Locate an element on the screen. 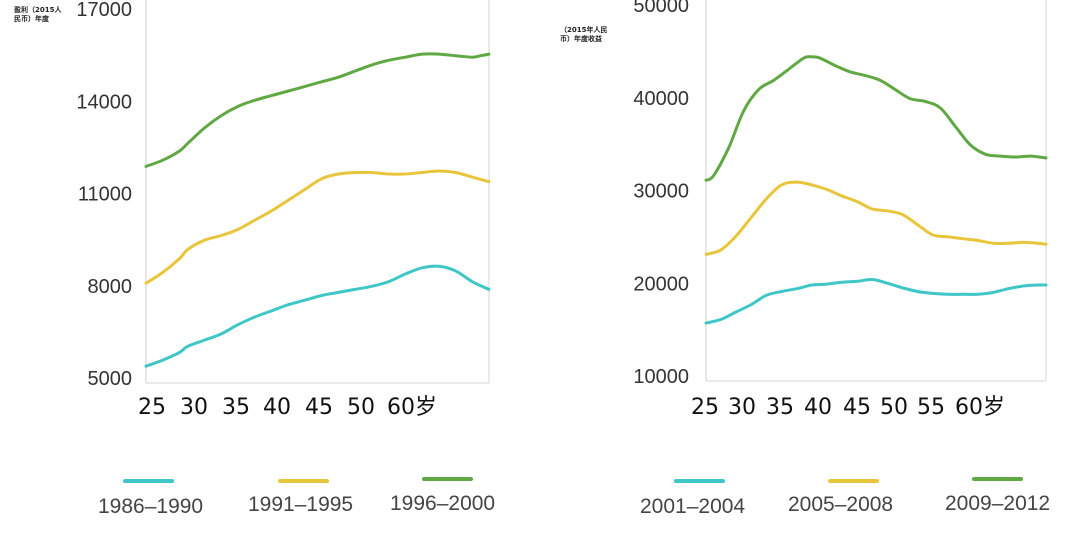  legend-label: 2001–2004 is located at coordinates (692, 506).